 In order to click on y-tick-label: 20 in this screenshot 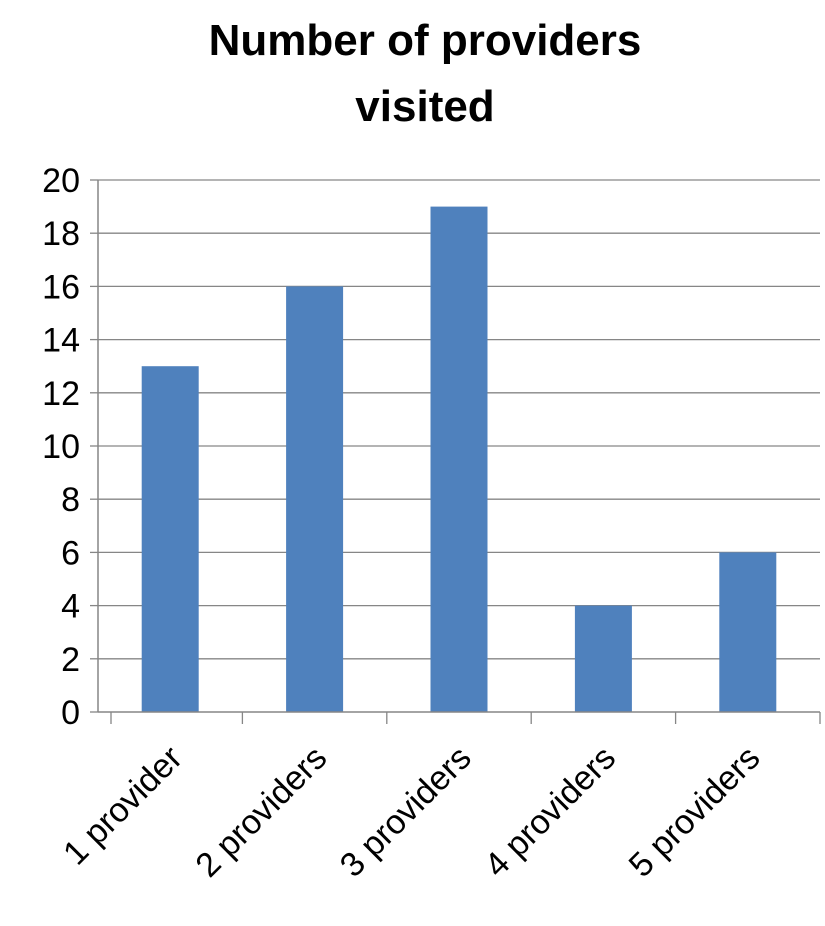, I will do `click(61, 181)`.